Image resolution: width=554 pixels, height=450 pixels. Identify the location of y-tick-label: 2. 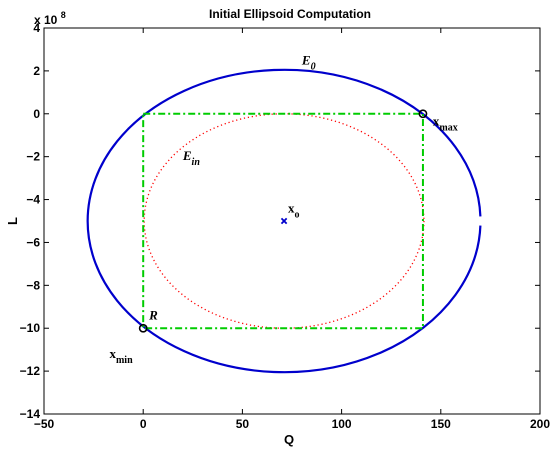
(36, 71).